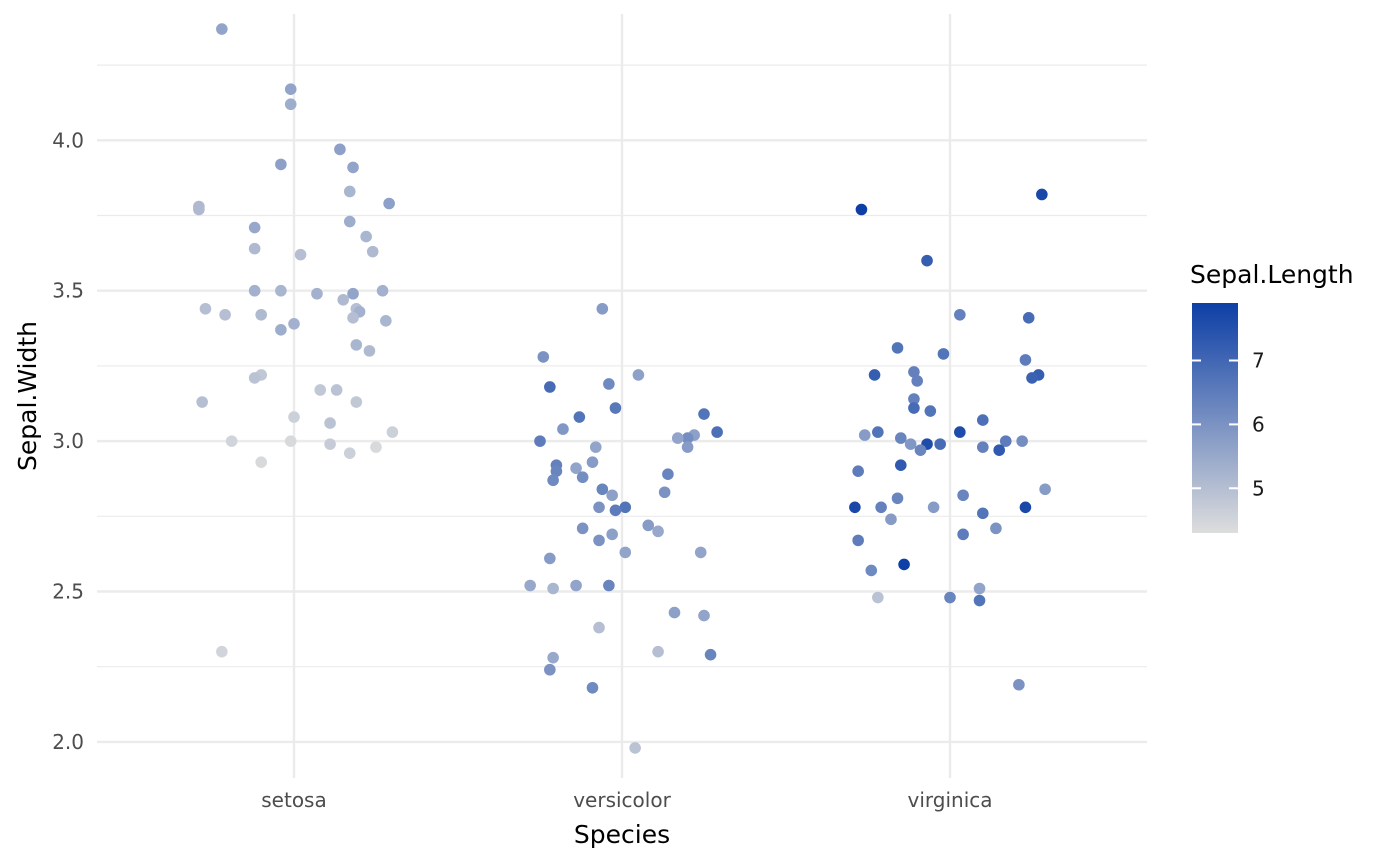 This screenshot has height=866, width=1400. Describe the element at coordinates (950, 800) in the screenshot. I see `x-tick-label: virginica` at that location.